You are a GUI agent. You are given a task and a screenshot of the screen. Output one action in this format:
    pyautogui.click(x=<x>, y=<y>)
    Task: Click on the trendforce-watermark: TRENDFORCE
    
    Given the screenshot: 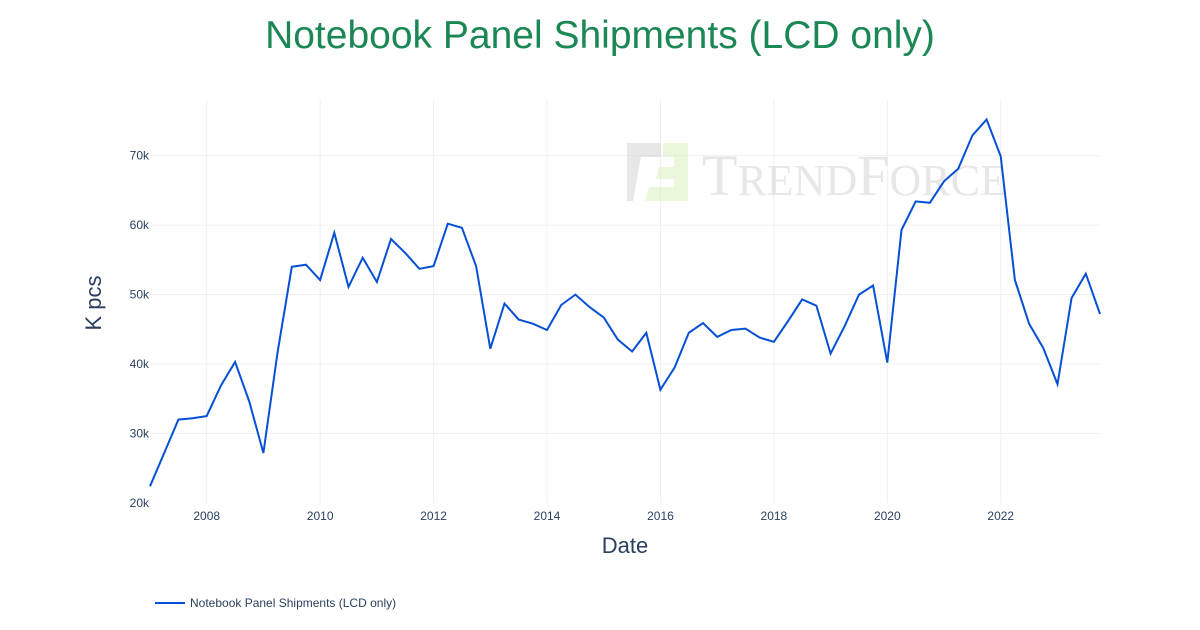 What is the action you would take?
    pyautogui.click(x=817, y=175)
    